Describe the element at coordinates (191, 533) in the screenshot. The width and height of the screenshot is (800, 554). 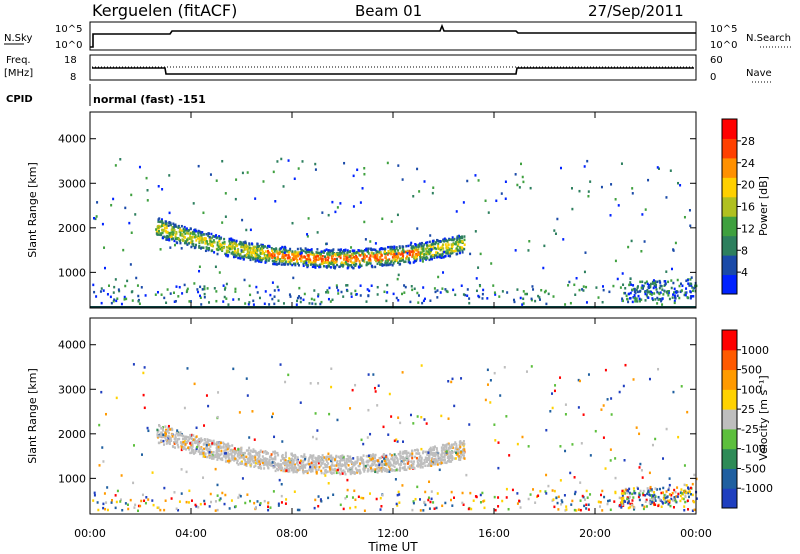
I see `time-tick-label: 04:00` at that location.